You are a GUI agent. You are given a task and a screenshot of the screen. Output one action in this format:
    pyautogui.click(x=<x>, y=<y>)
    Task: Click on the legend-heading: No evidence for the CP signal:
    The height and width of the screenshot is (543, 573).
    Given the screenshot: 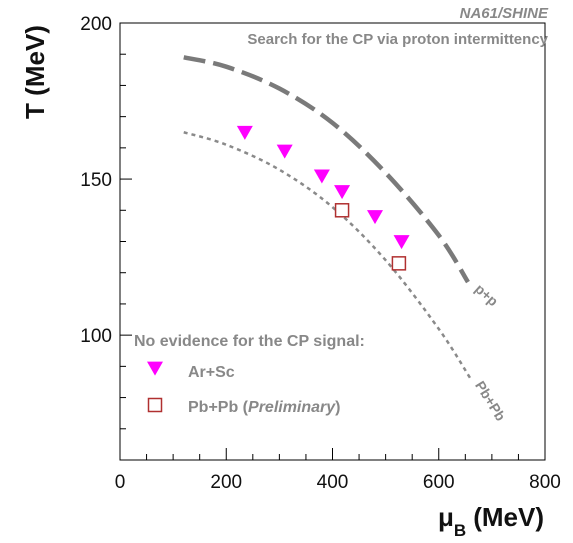 What is the action you would take?
    pyautogui.click(x=249, y=341)
    